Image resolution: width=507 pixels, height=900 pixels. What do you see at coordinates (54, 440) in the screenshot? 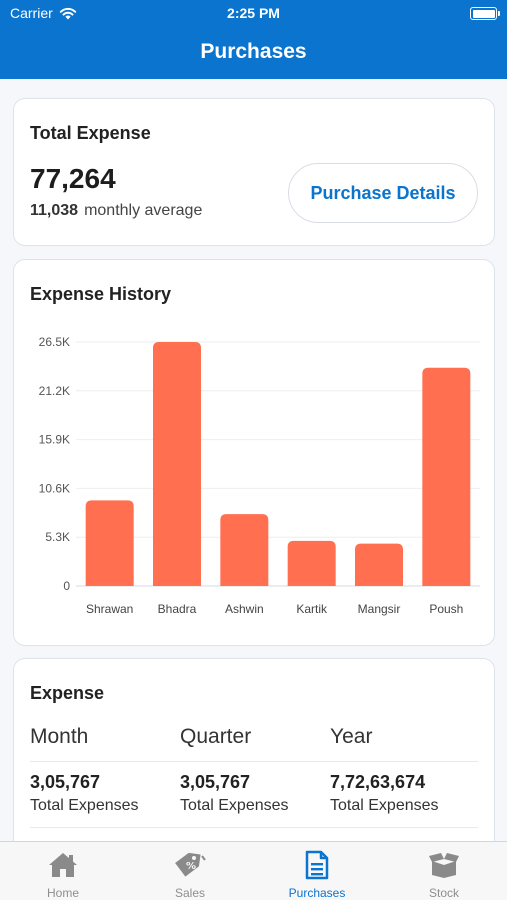
I see `y-tick-label: 15.9K` at bounding box center [54, 440].